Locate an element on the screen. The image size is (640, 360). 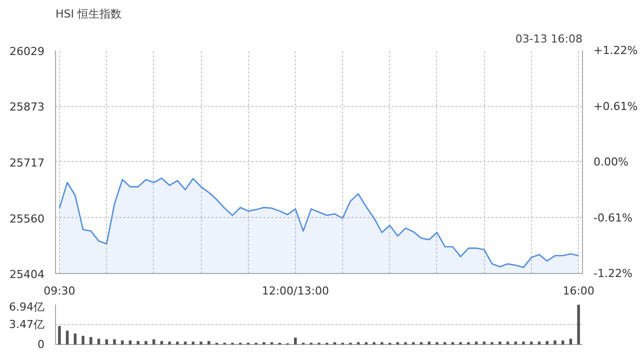
y2-tick-label: +1.22% is located at coordinates (616, 50).